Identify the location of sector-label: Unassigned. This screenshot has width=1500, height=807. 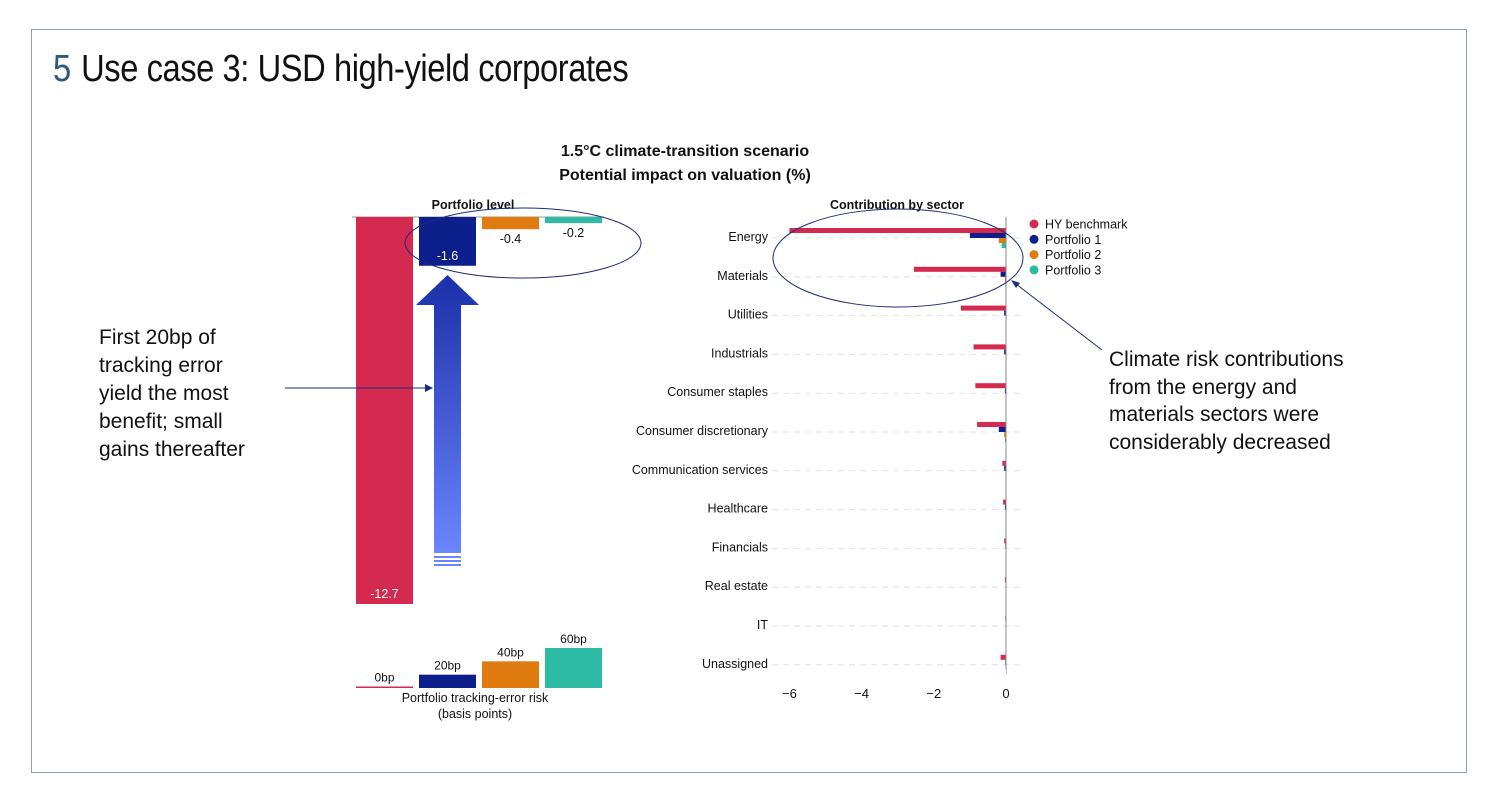
(735, 664).